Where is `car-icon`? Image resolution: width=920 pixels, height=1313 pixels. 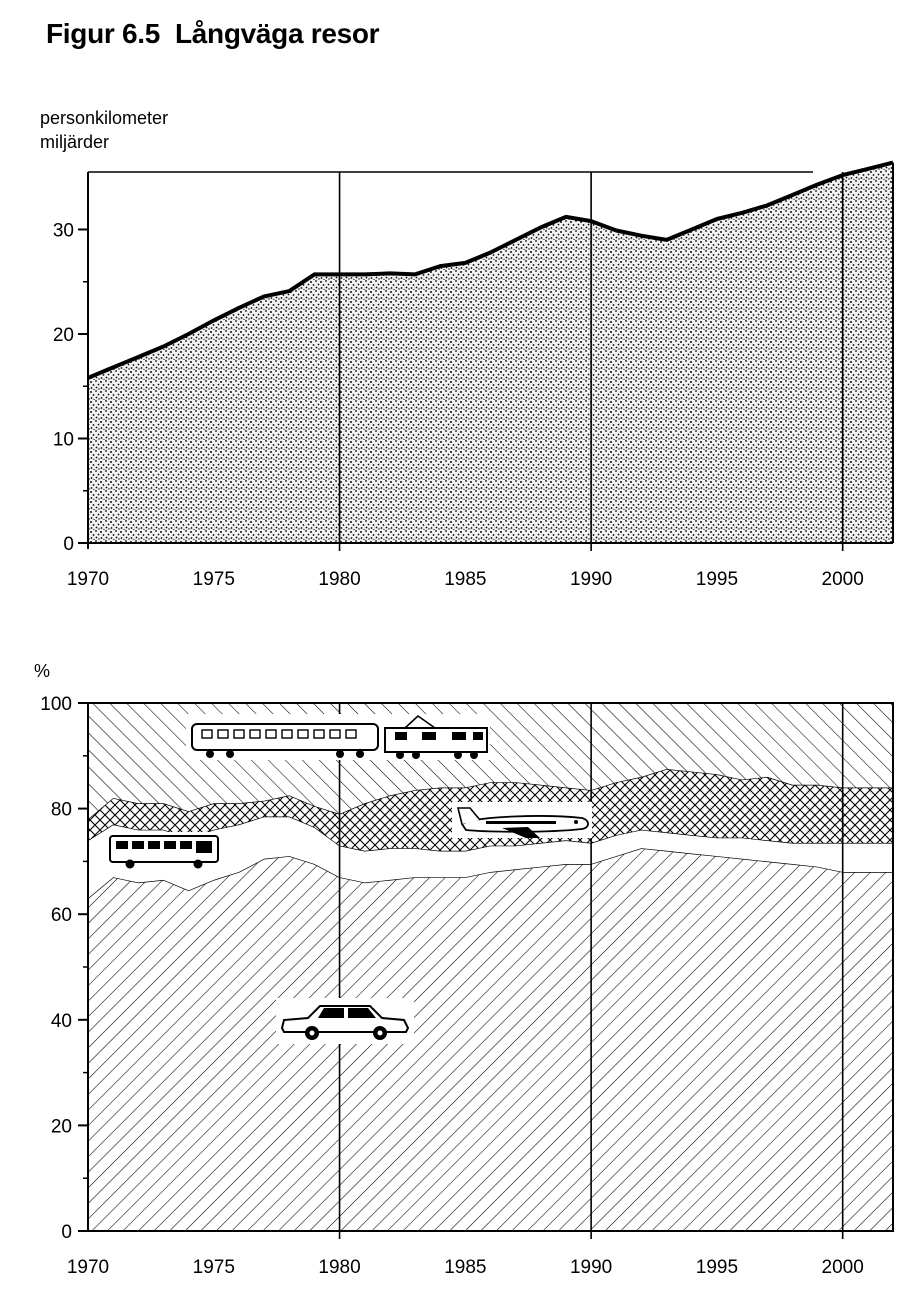 car-icon is located at coordinates (345, 1021).